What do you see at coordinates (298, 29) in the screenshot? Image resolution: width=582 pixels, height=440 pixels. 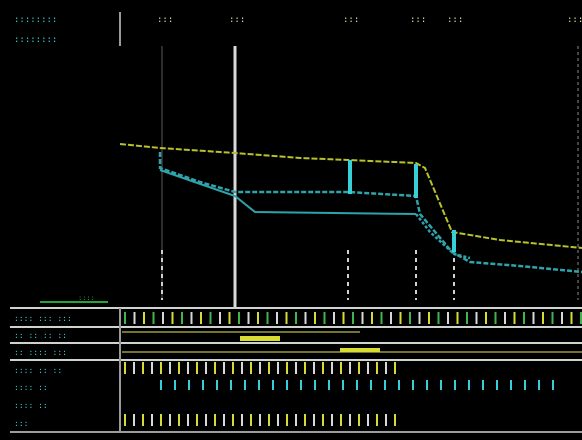 I see `header-block: :::::::: :::::::: ::: ::: ::: ::: ::` at bounding box center [298, 29].